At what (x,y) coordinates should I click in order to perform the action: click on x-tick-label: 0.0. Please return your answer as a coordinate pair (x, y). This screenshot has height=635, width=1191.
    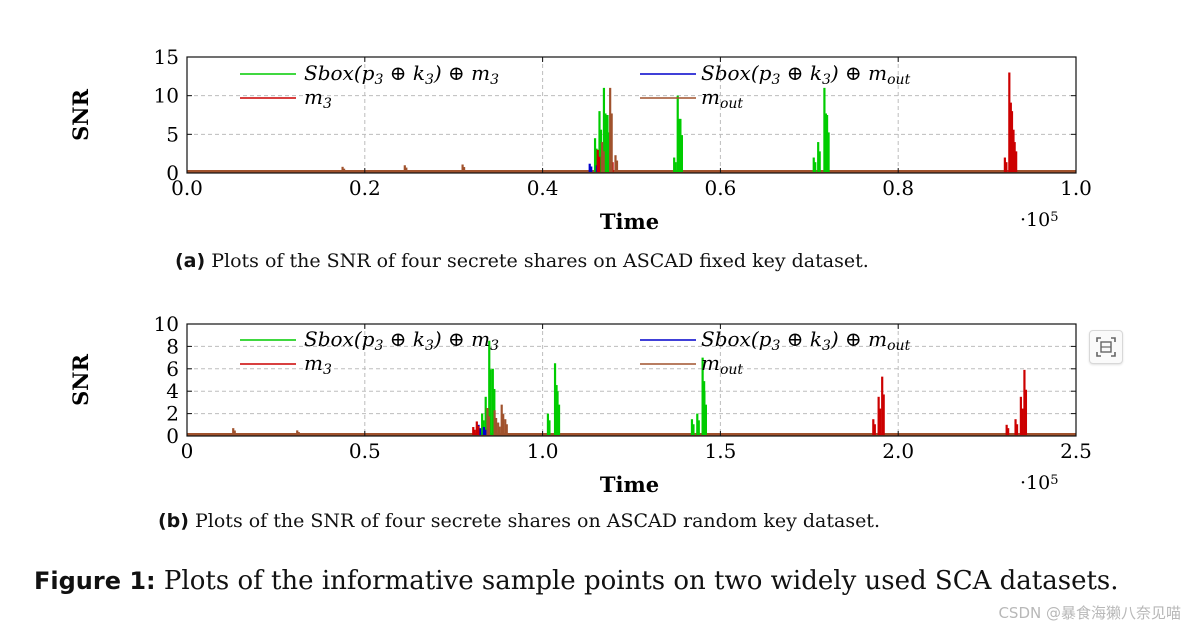
    Looking at the image, I should click on (187, 188).